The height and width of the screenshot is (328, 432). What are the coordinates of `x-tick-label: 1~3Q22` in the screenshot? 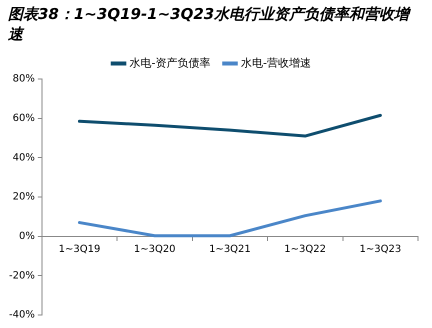 It's located at (305, 249).